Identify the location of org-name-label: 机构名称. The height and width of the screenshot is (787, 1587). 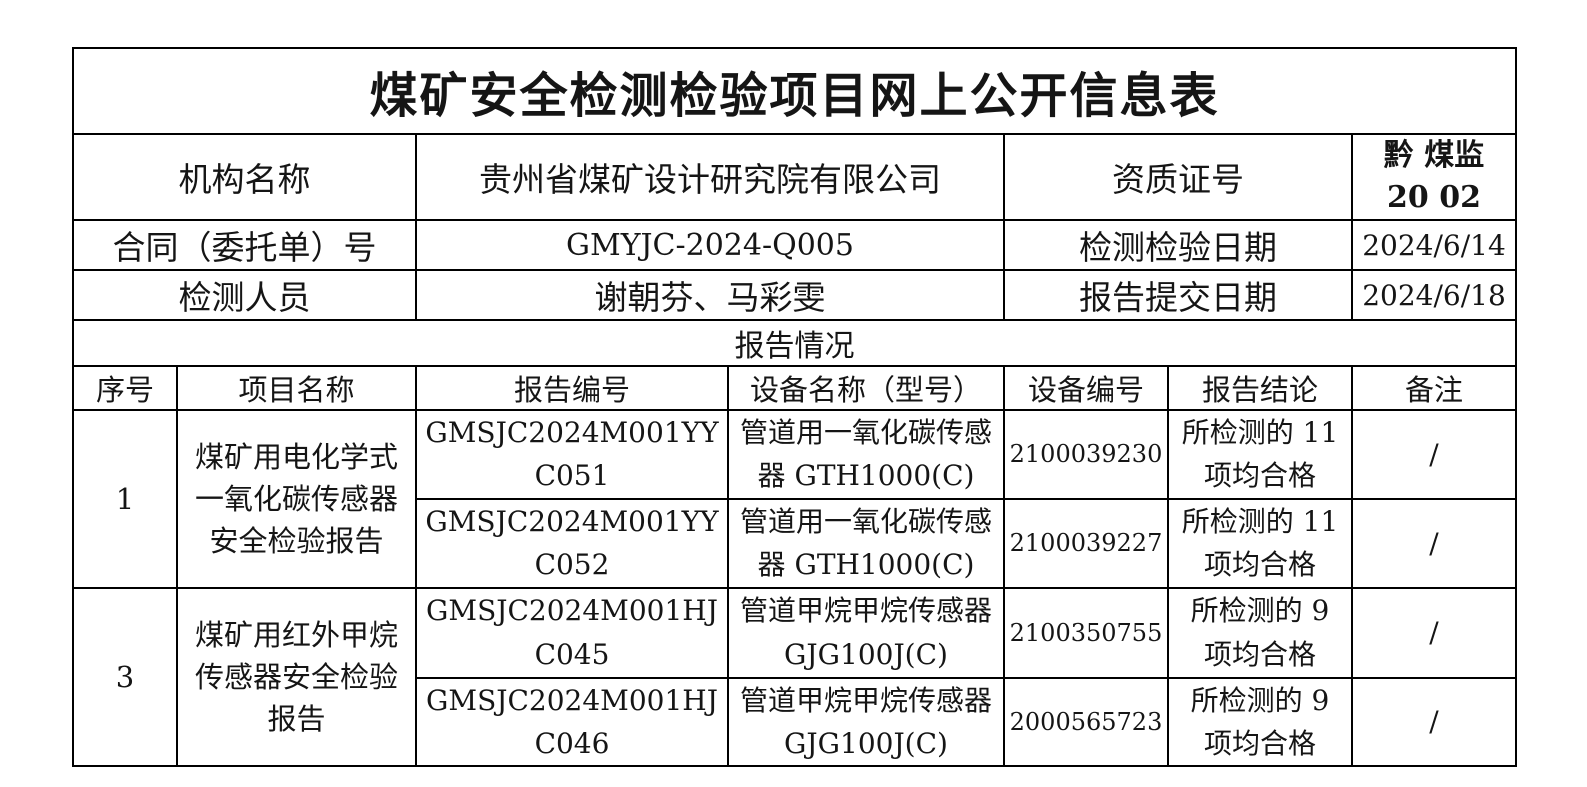
(244, 177).